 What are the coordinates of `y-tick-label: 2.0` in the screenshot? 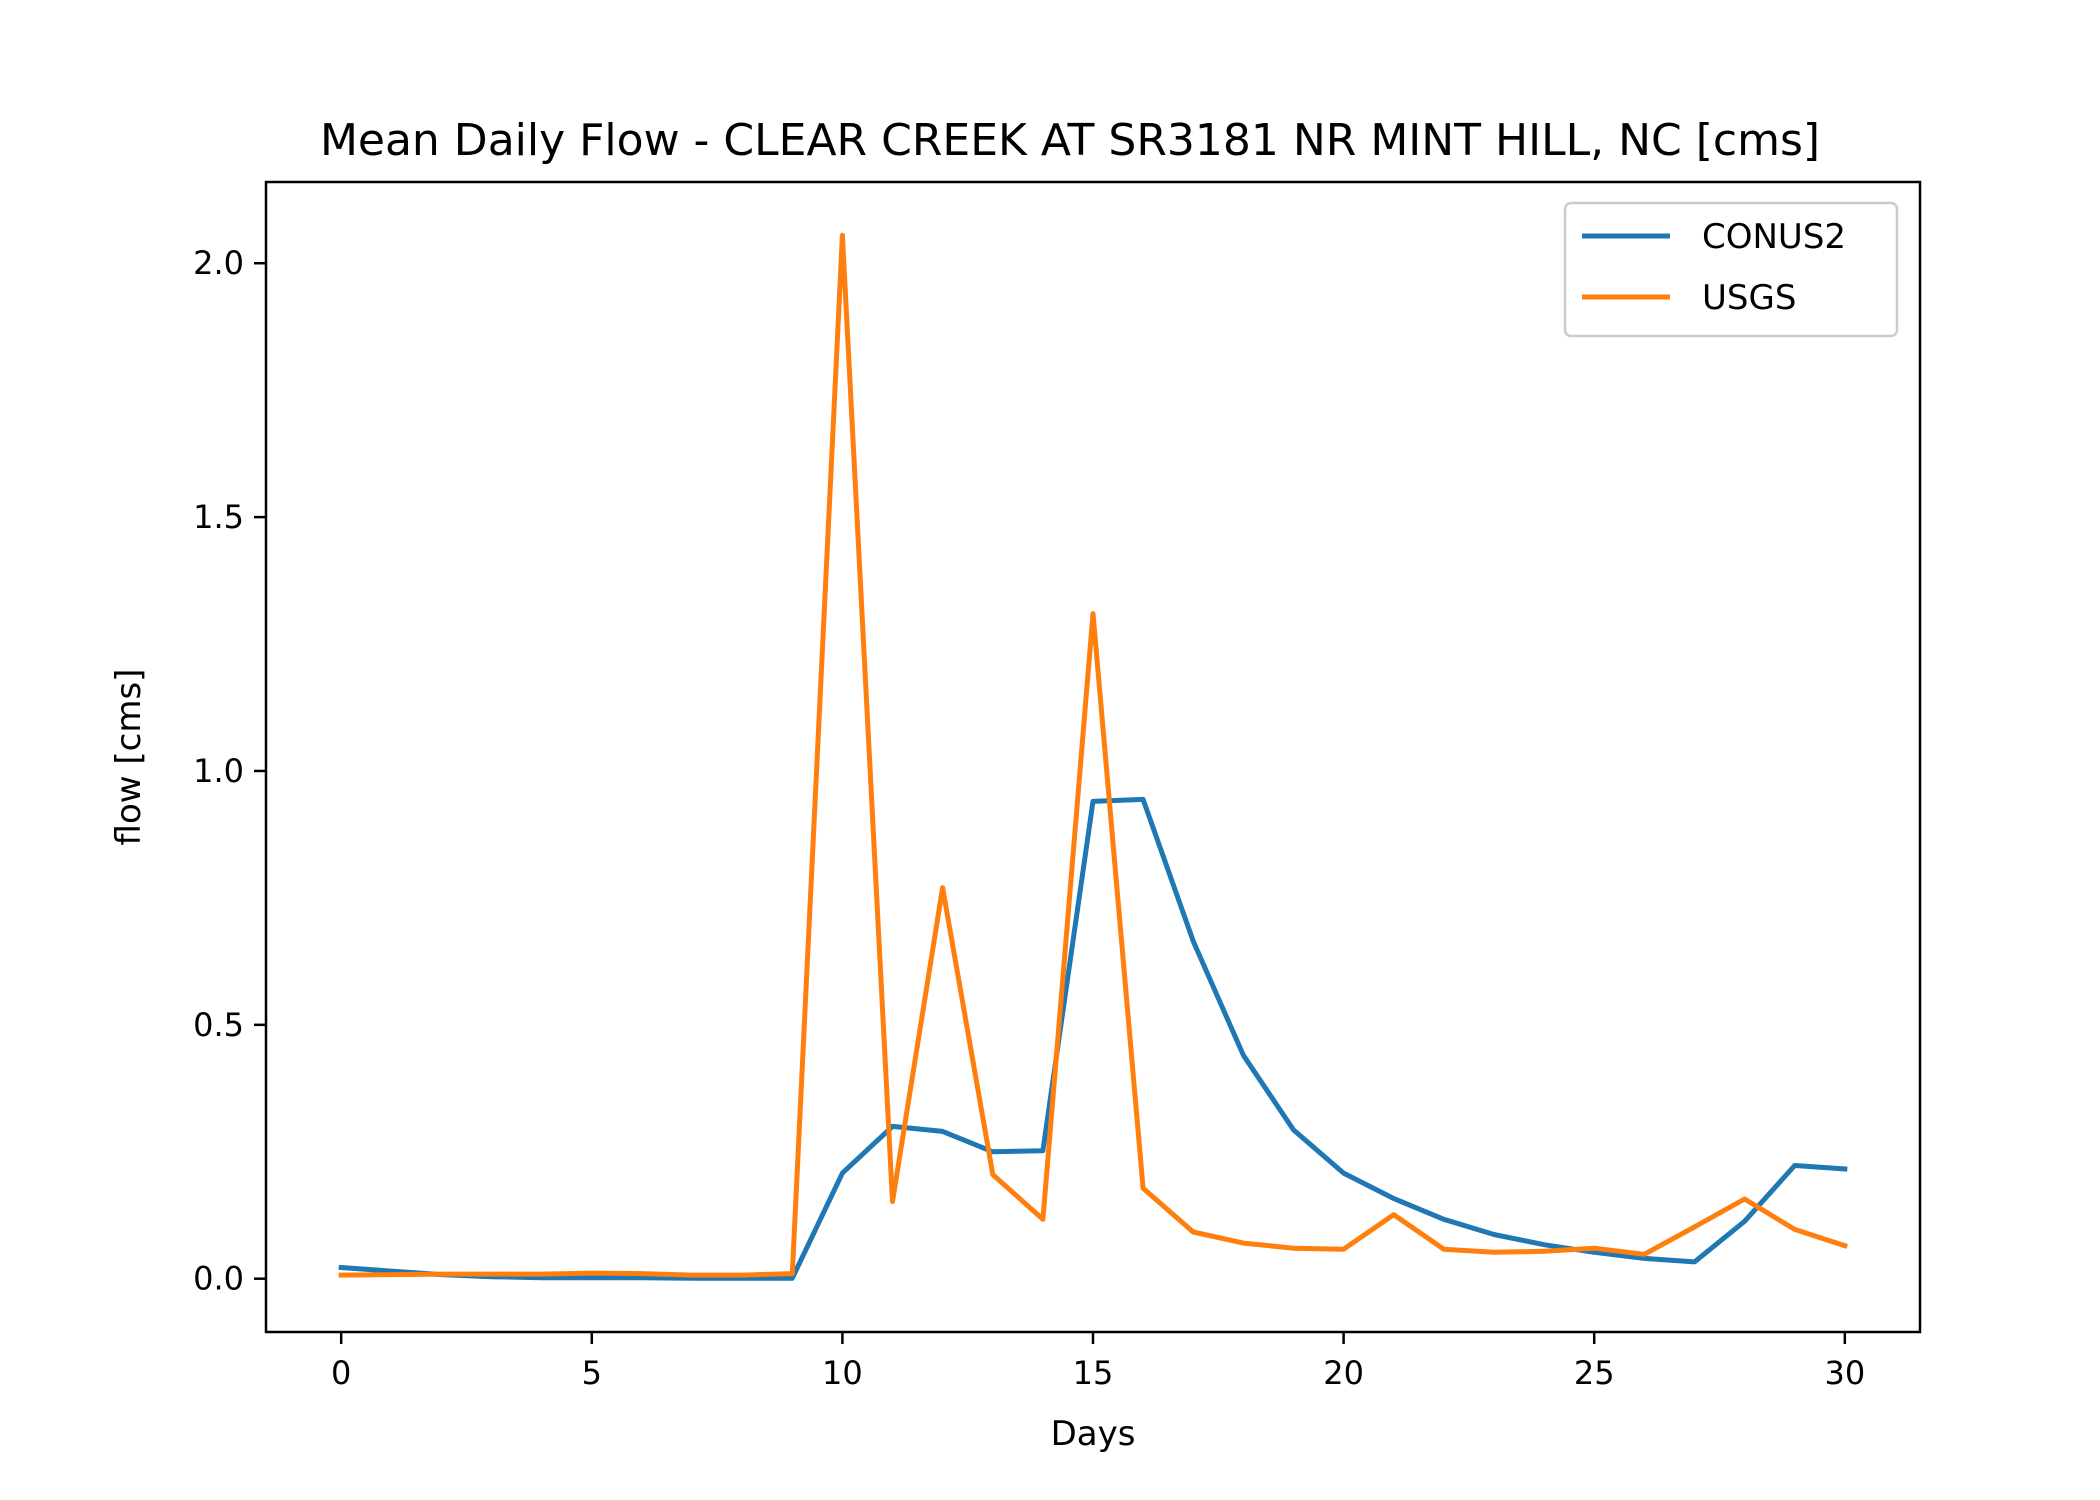 It's located at (218, 263).